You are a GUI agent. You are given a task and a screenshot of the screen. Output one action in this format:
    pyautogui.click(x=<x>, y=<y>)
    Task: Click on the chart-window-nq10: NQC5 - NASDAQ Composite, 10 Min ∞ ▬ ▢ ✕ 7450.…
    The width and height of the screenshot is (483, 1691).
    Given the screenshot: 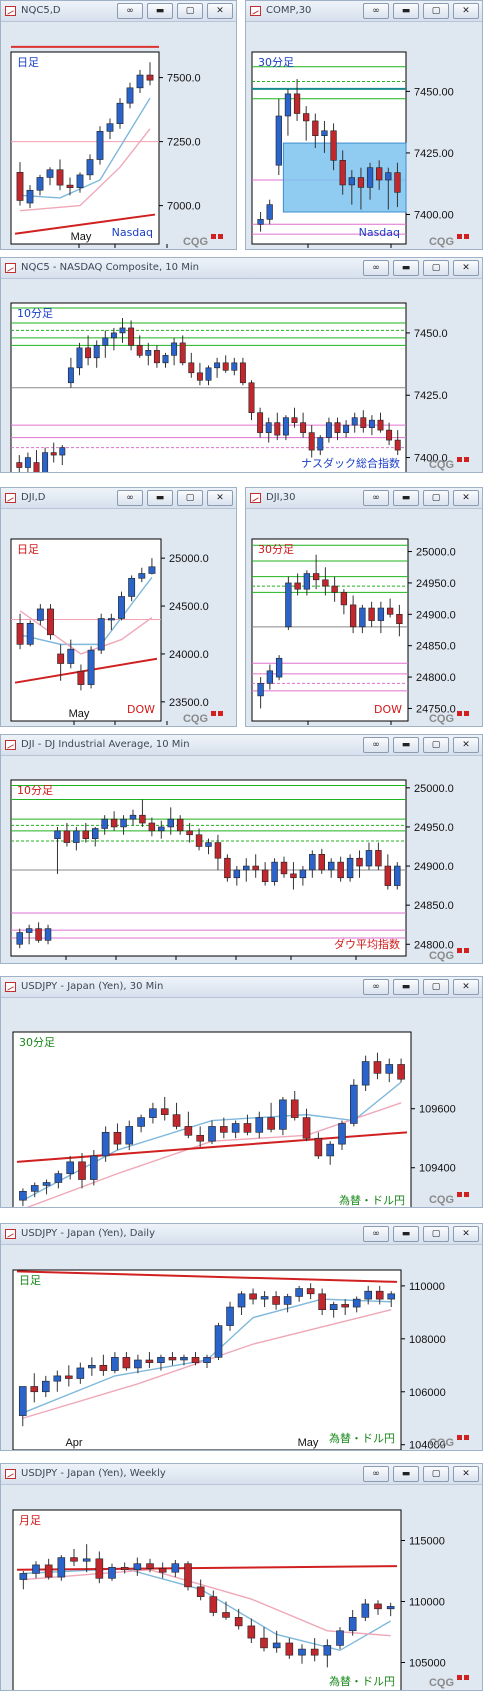 What is the action you would take?
    pyautogui.click(x=241, y=365)
    